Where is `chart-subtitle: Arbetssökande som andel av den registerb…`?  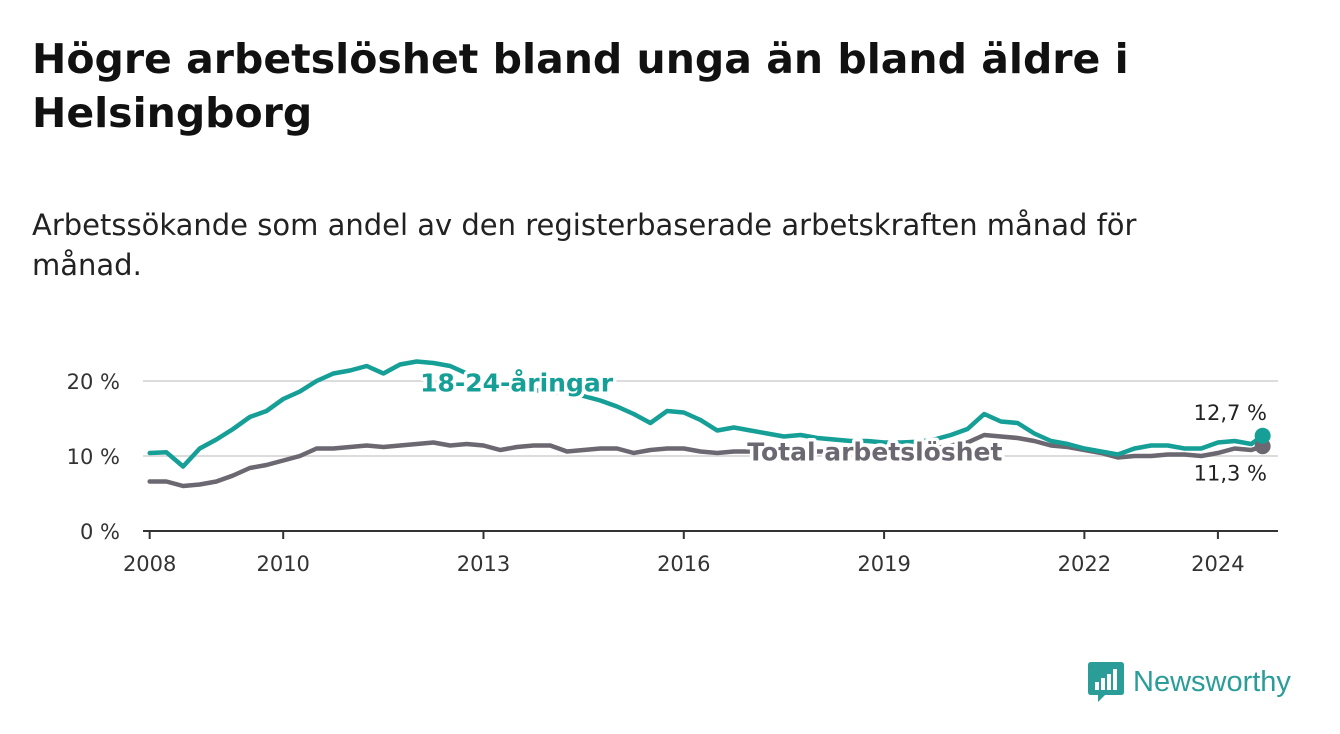 chart-subtitle: Arbetssökande som andel av den registerb… is located at coordinates (584, 245).